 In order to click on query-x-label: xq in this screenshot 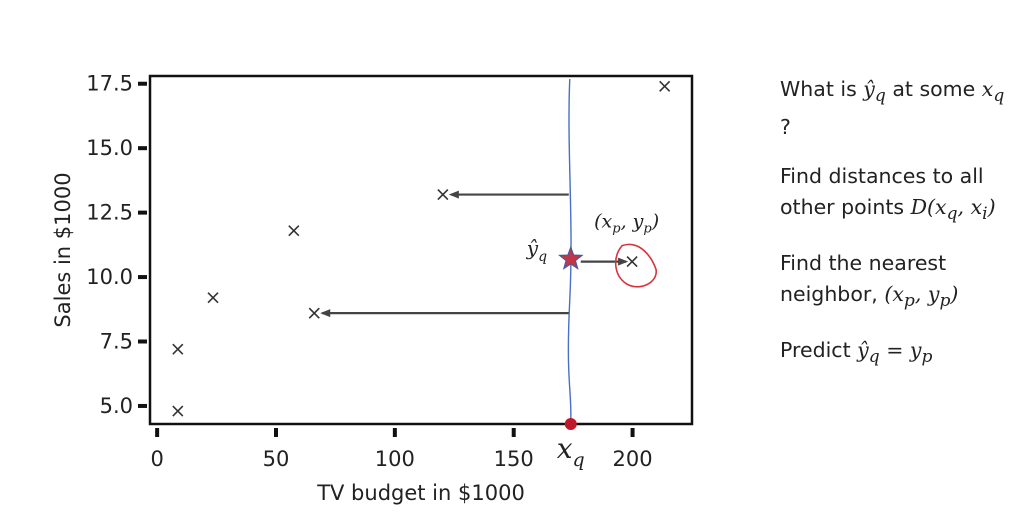, I will do `click(571, 451)`.